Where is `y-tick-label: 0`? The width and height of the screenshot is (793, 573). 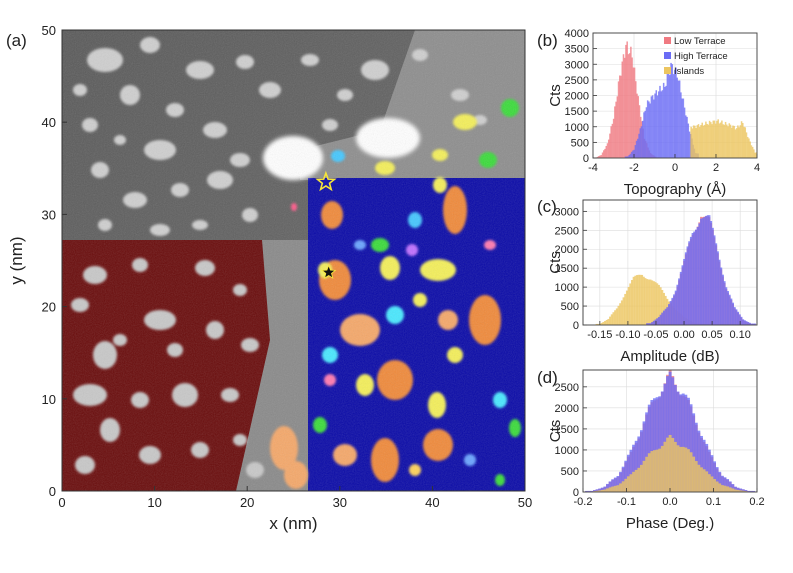 y-tick-label: 0 is located at coordinates (576, 326).